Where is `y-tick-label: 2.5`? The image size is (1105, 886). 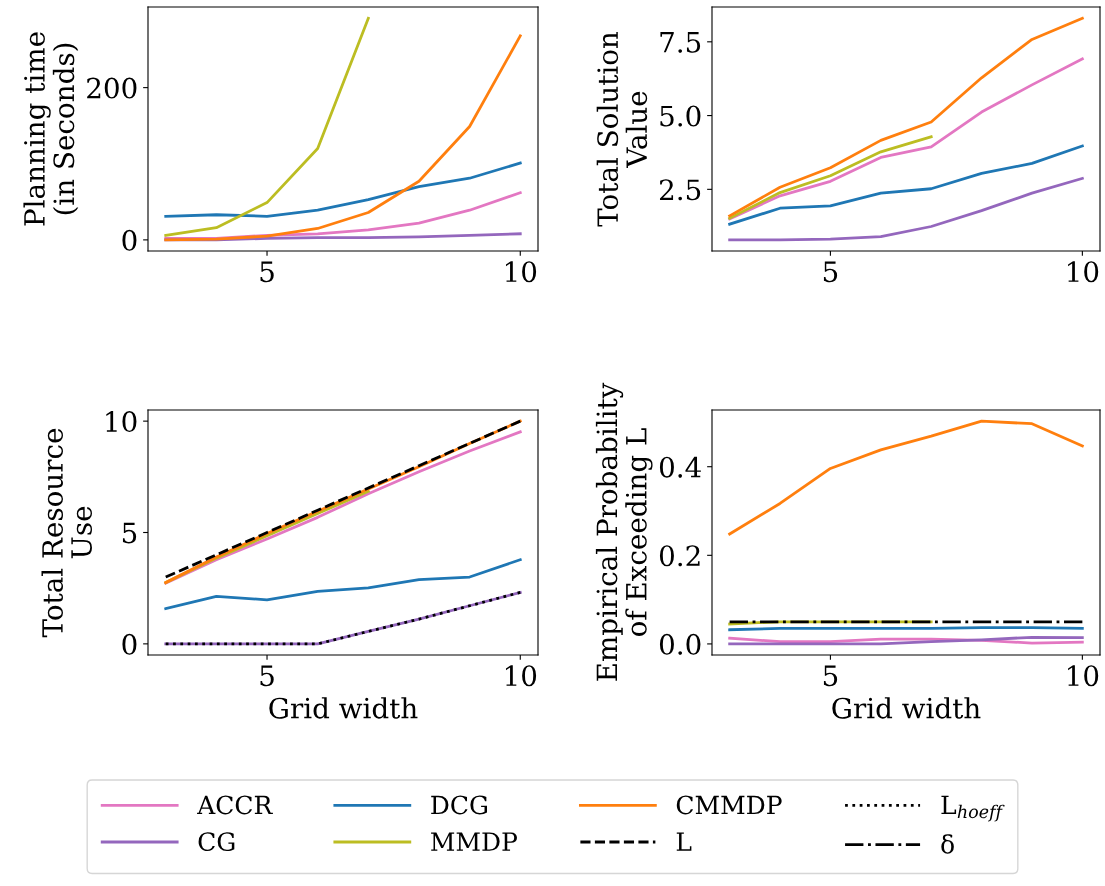 y-tick-label: 2.5 is located at coordinates (680, 190).